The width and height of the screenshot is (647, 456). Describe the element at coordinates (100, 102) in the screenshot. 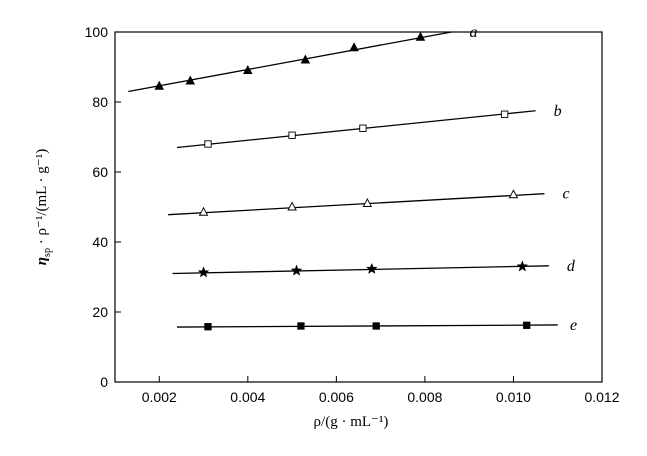

I see `y-tick-label: 80` at that location.